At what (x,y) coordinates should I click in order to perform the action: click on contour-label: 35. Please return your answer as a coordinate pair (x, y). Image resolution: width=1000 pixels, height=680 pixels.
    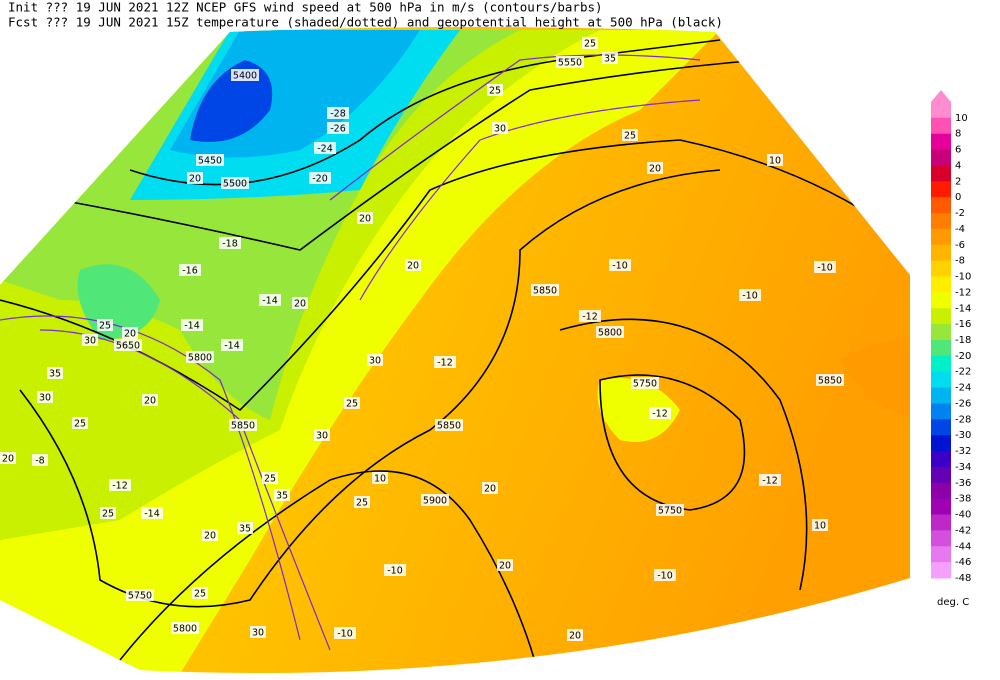
    Looking at the image, I should click on (55, 374).